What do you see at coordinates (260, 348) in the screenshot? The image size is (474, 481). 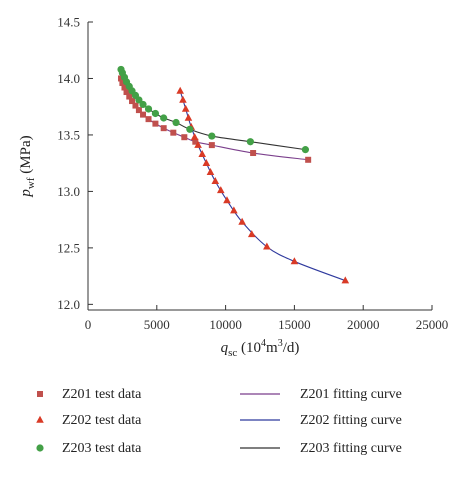 I see `x-axis-label: qsc (104m3/d)` at bounding box center [260, 348].